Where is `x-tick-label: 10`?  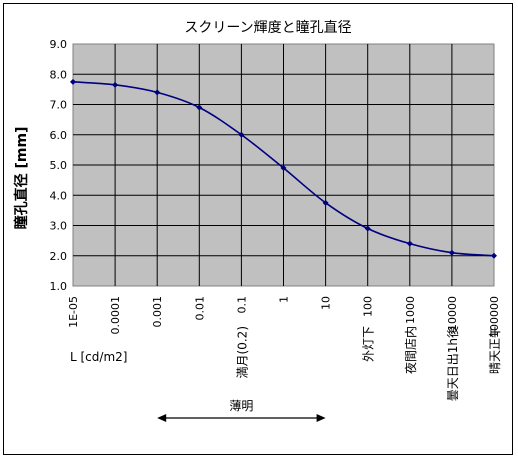 x-tick-label: 10 is located at coordinates (326, 303).